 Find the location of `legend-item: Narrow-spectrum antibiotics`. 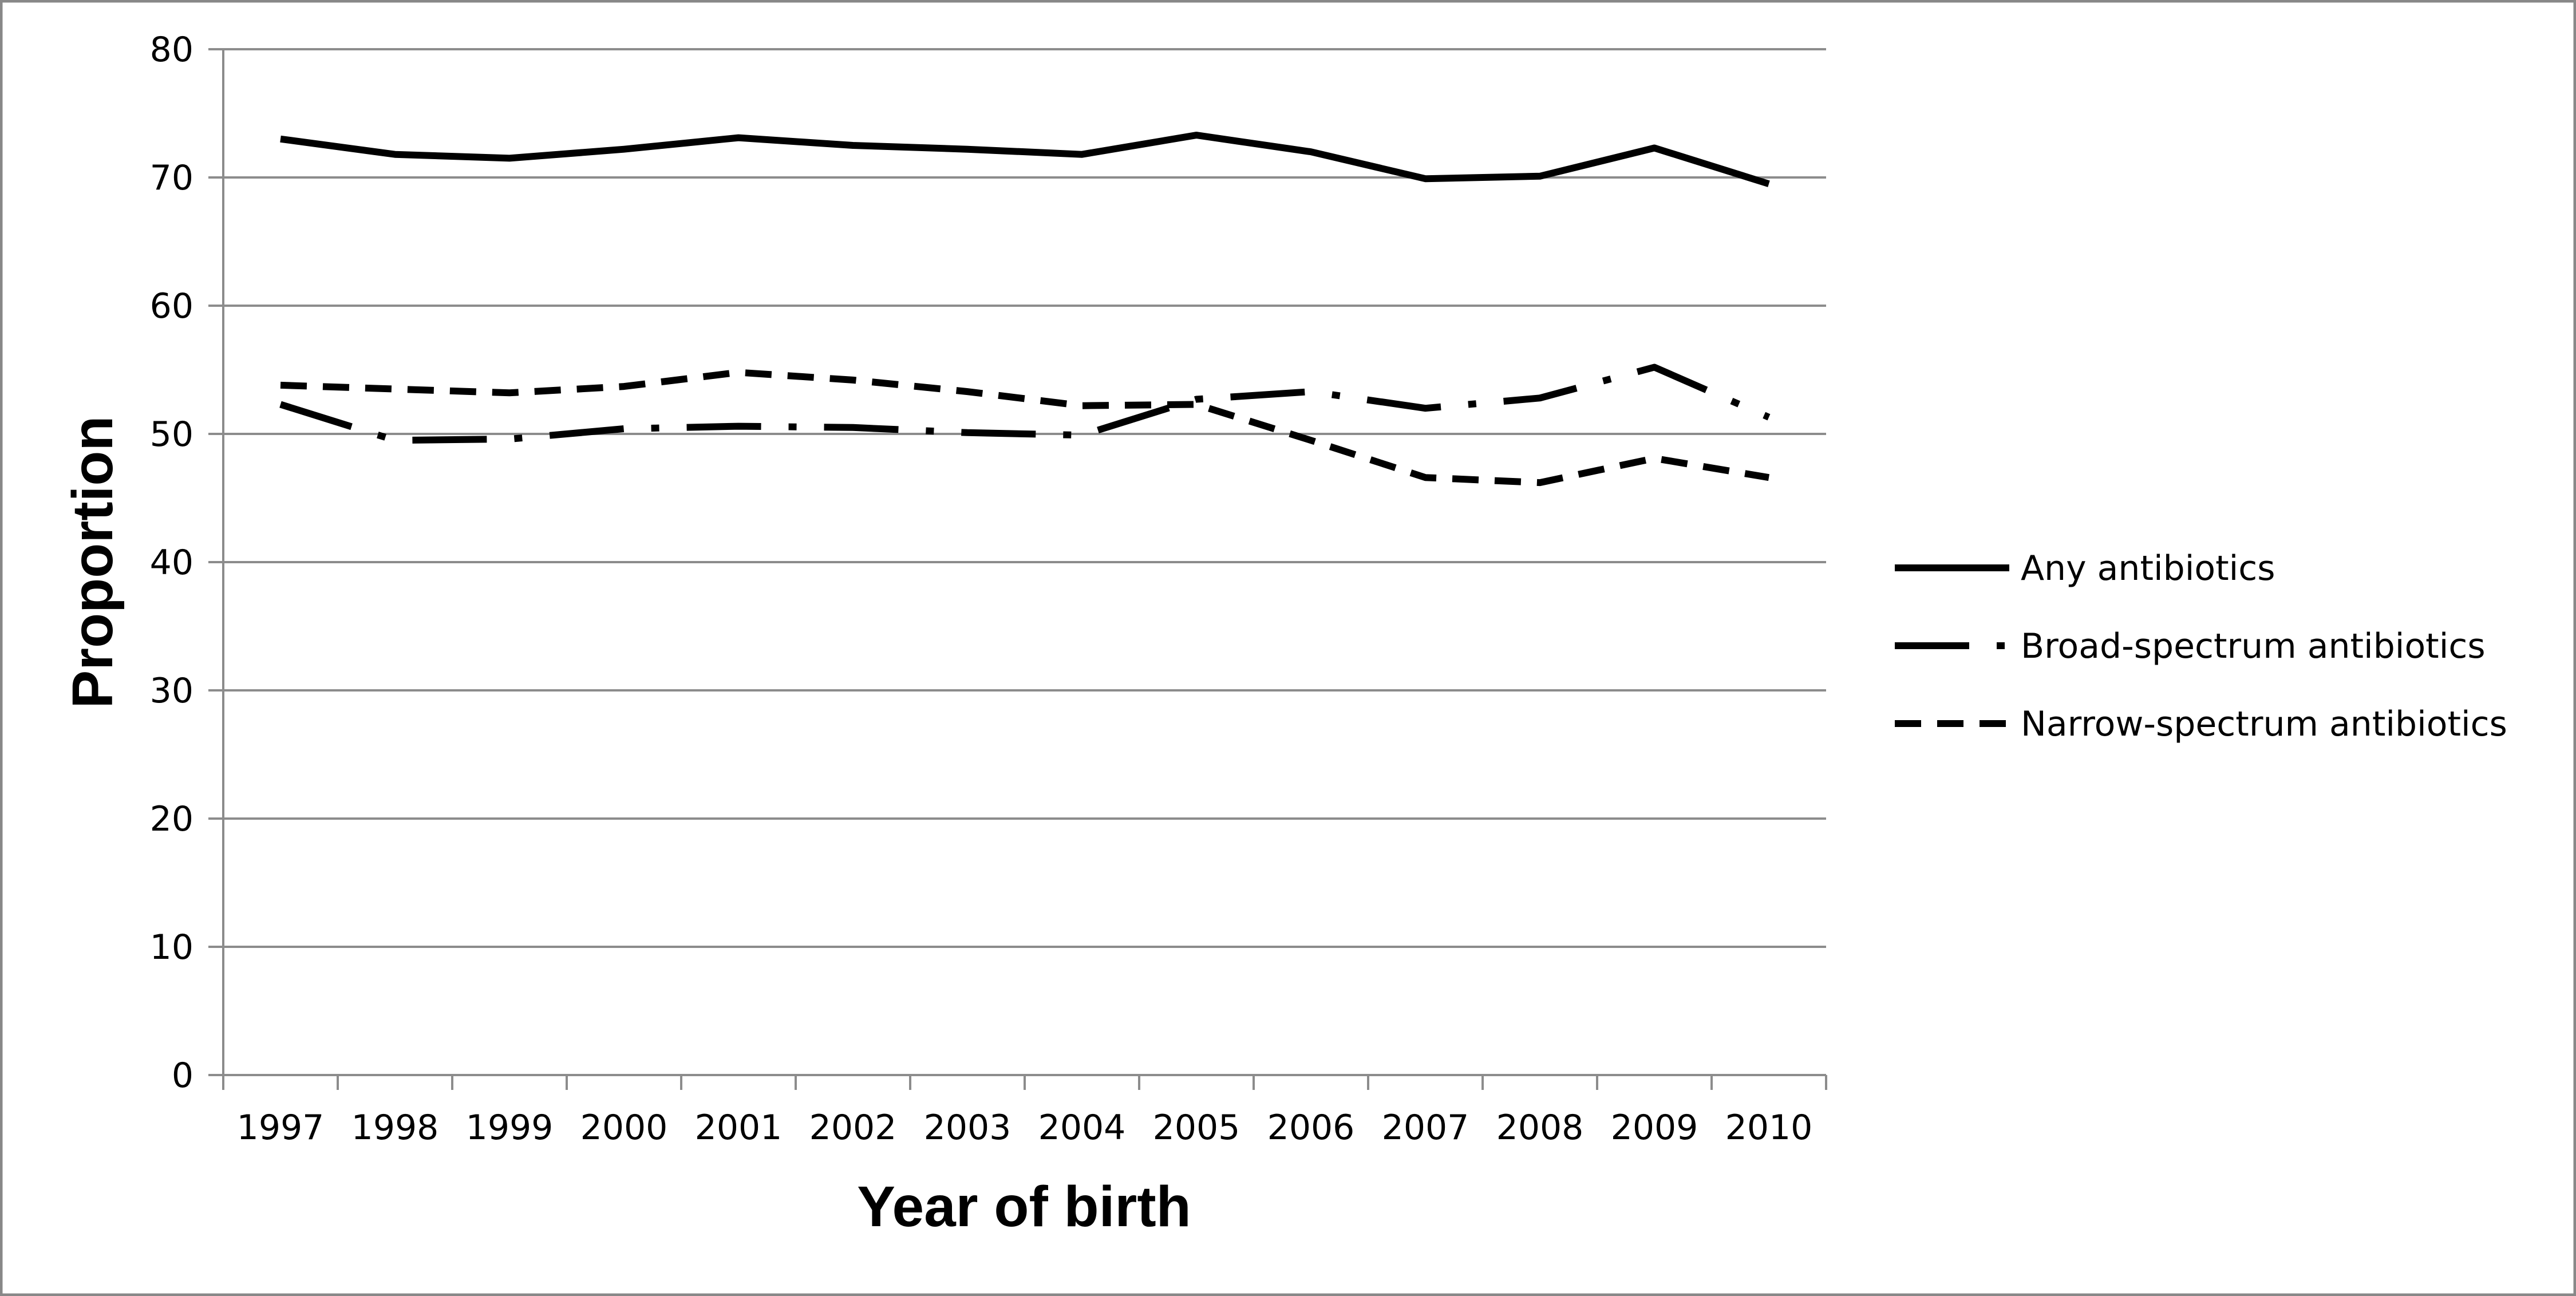

legend-item: Narrow-spectrum antibiotics is located at coordinates (2201, 724).